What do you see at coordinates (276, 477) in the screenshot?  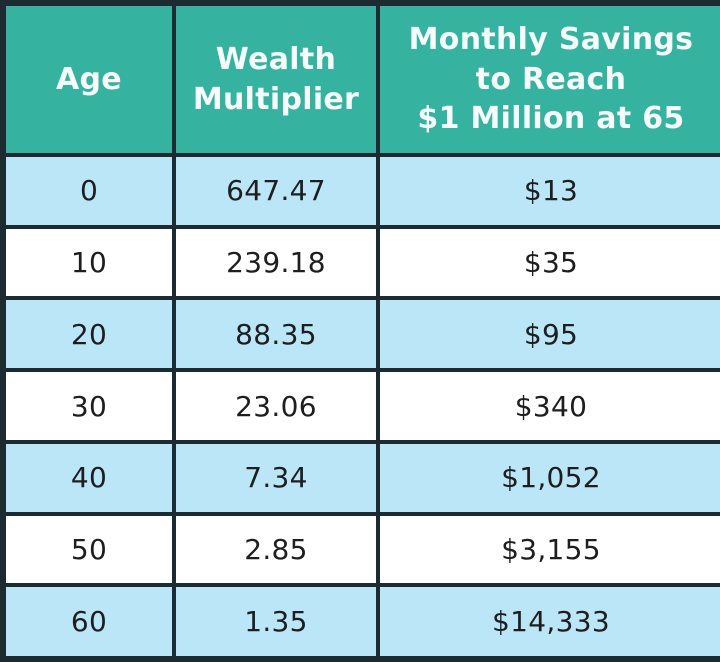 I see `multiplier-cell: 7.34` at bounding box center [276, 477].